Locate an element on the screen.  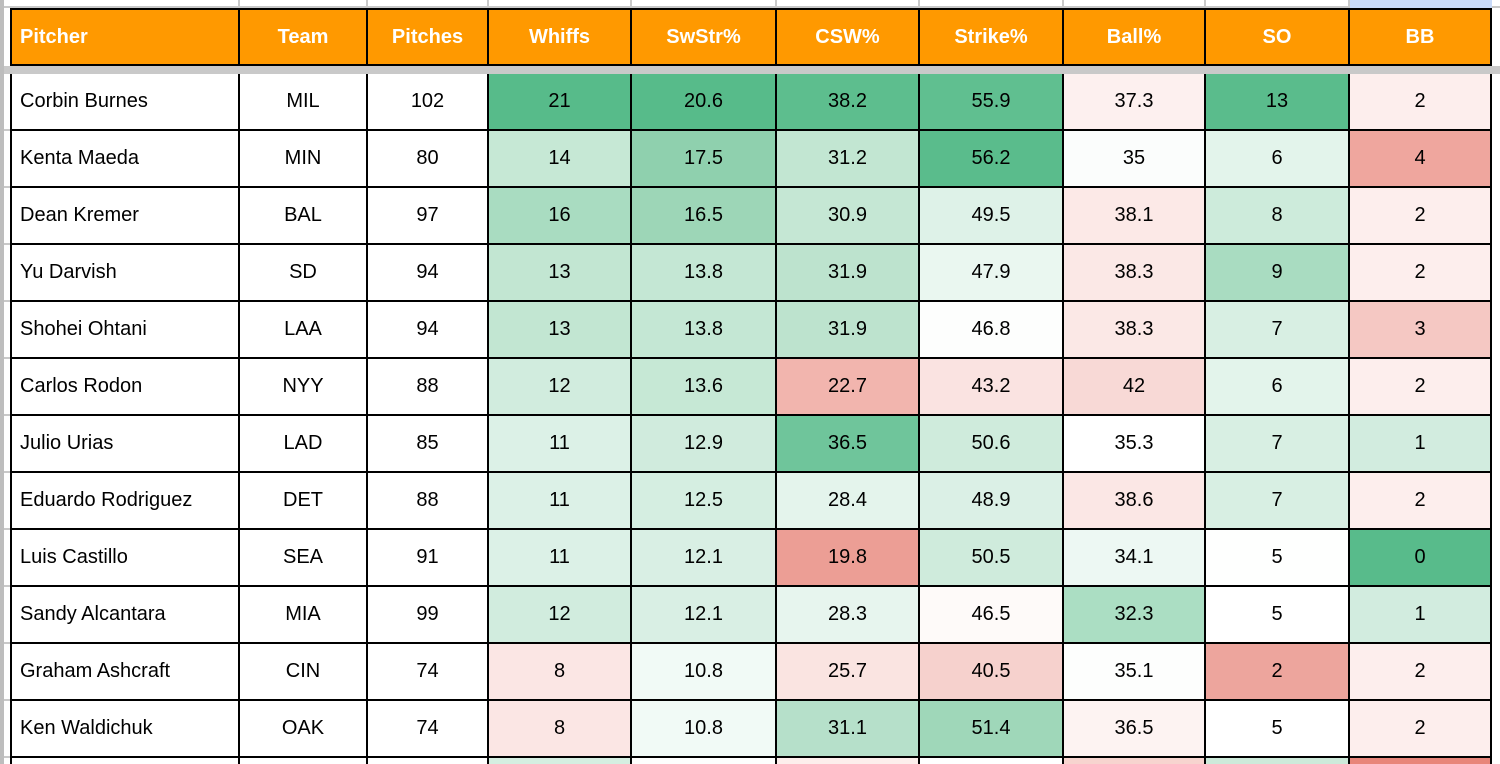
table-cell: 13.6 is located at coordinates (703, 386).